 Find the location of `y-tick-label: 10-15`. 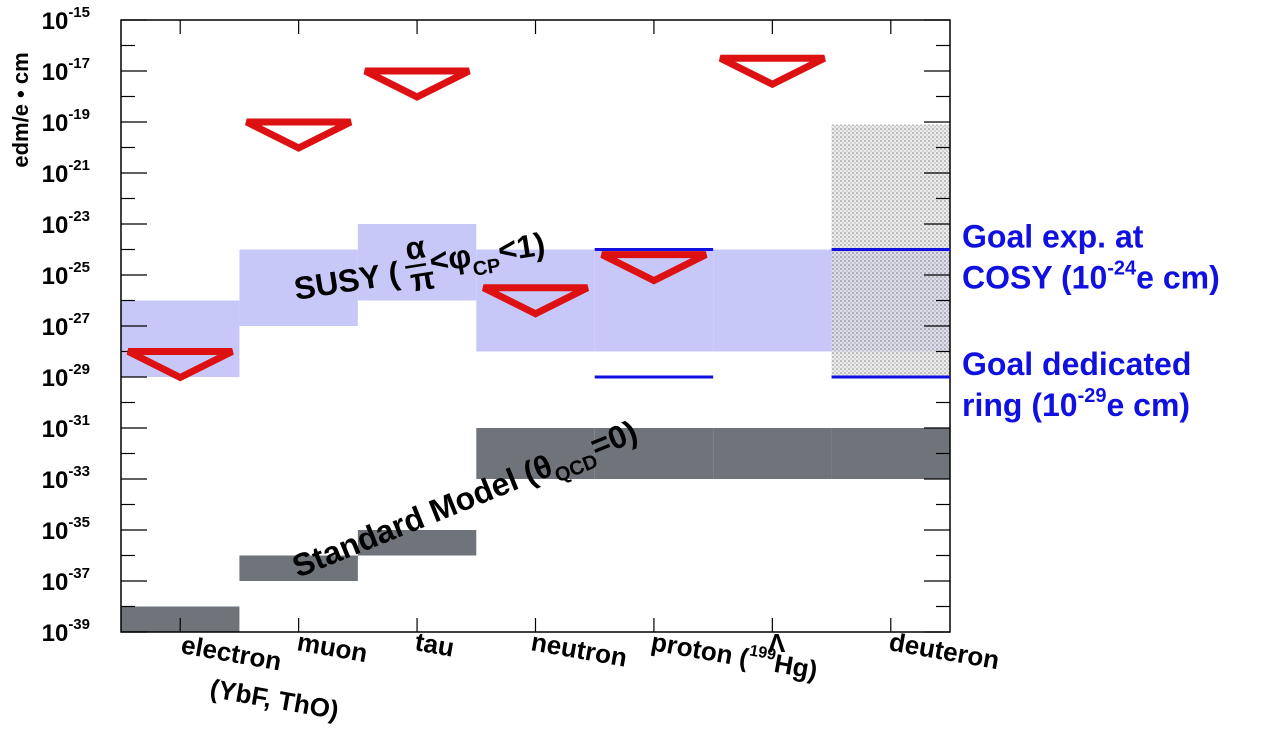

y-tick-label: 10-15 is located at coordinates (66, 19).